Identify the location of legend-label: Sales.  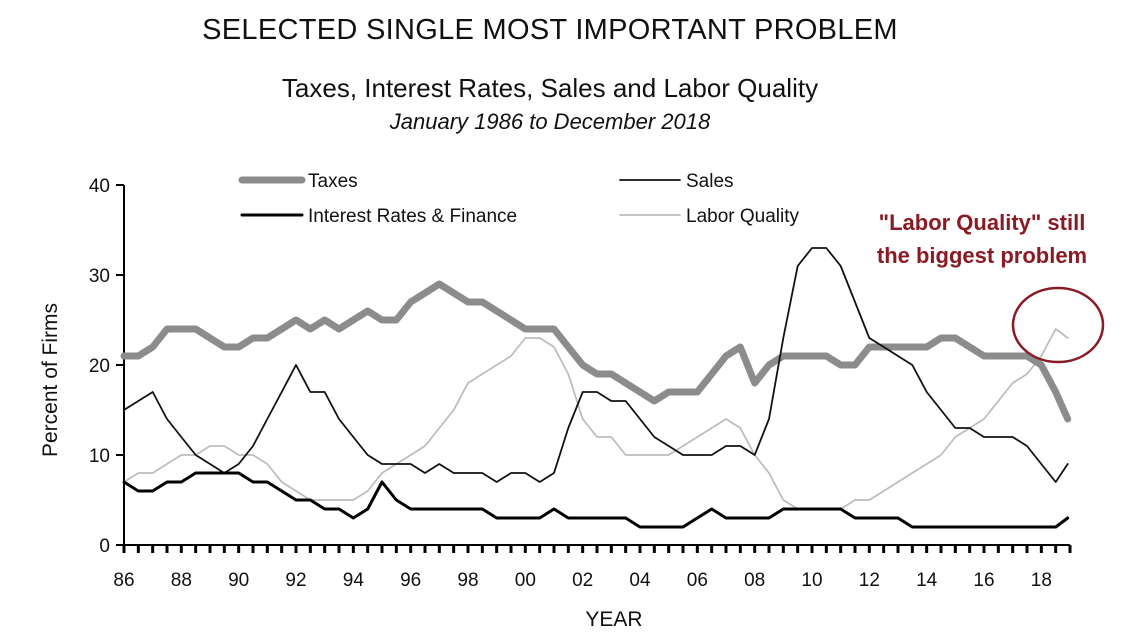
(710, 181).